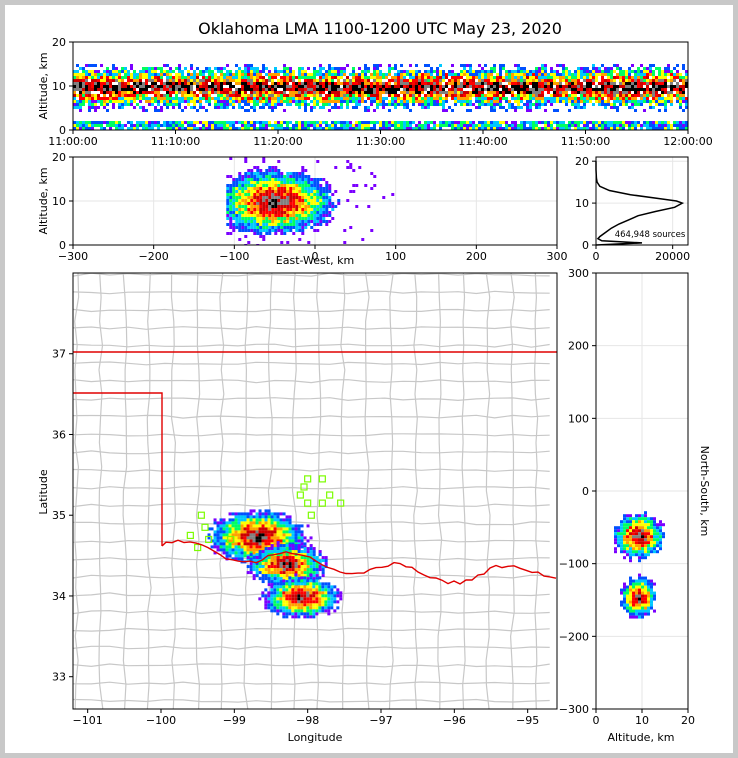  I want to click on county-line, so click(311, 665).